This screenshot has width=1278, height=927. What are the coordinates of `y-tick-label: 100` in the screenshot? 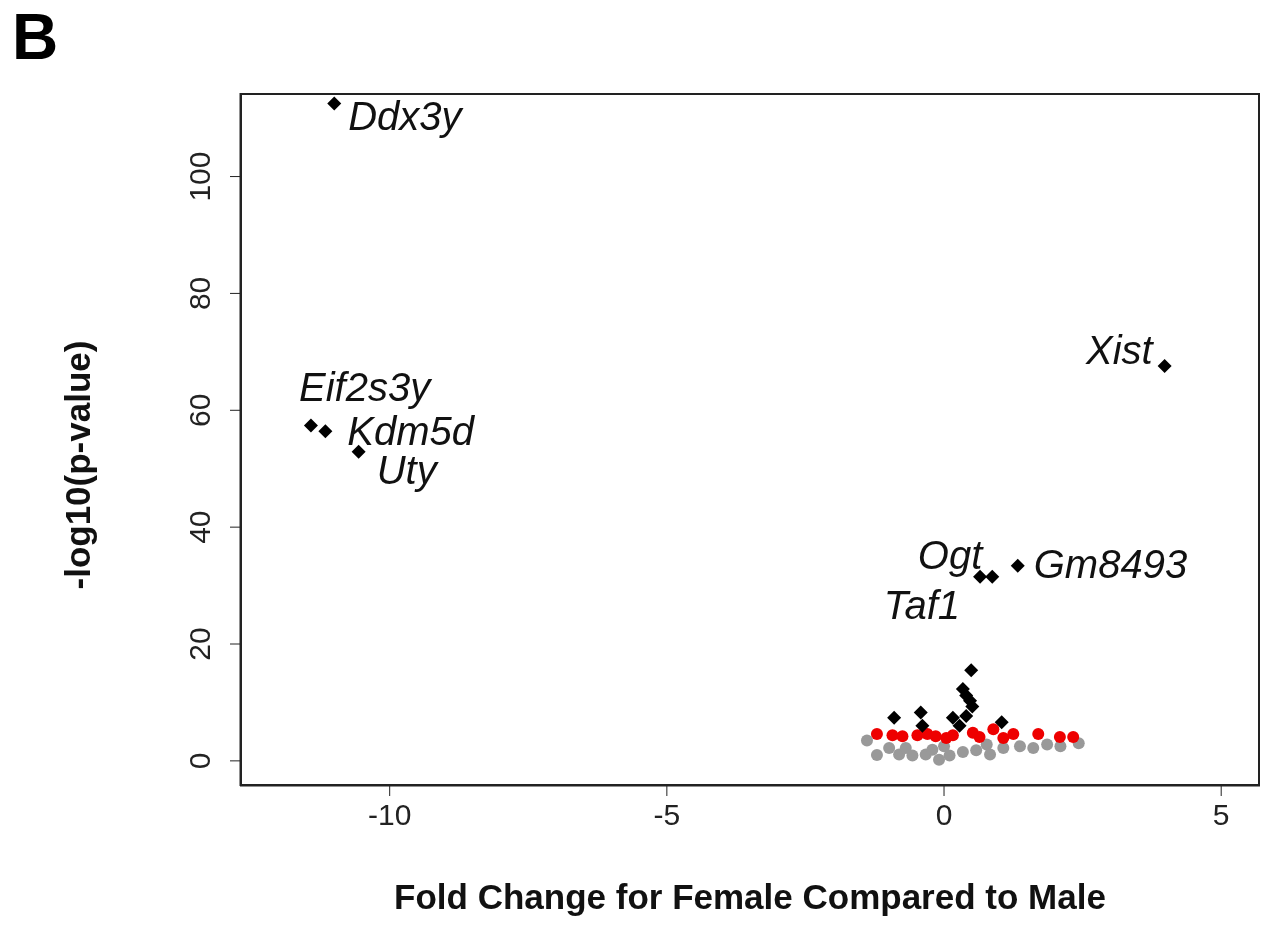 It's located at (199, 176).